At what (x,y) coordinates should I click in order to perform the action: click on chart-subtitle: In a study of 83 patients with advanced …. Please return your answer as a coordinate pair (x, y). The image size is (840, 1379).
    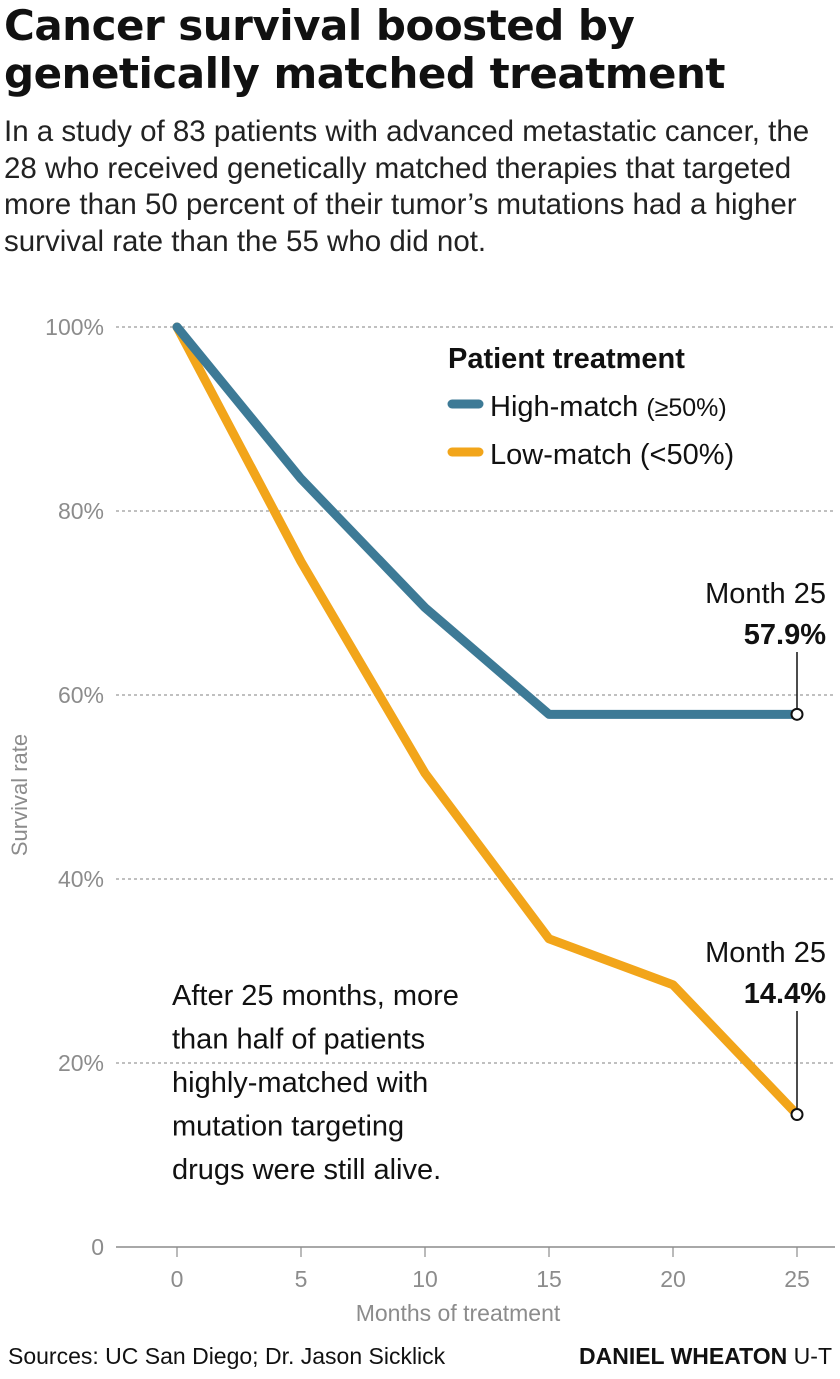
    Looking at the image, I should click on (407, 186).